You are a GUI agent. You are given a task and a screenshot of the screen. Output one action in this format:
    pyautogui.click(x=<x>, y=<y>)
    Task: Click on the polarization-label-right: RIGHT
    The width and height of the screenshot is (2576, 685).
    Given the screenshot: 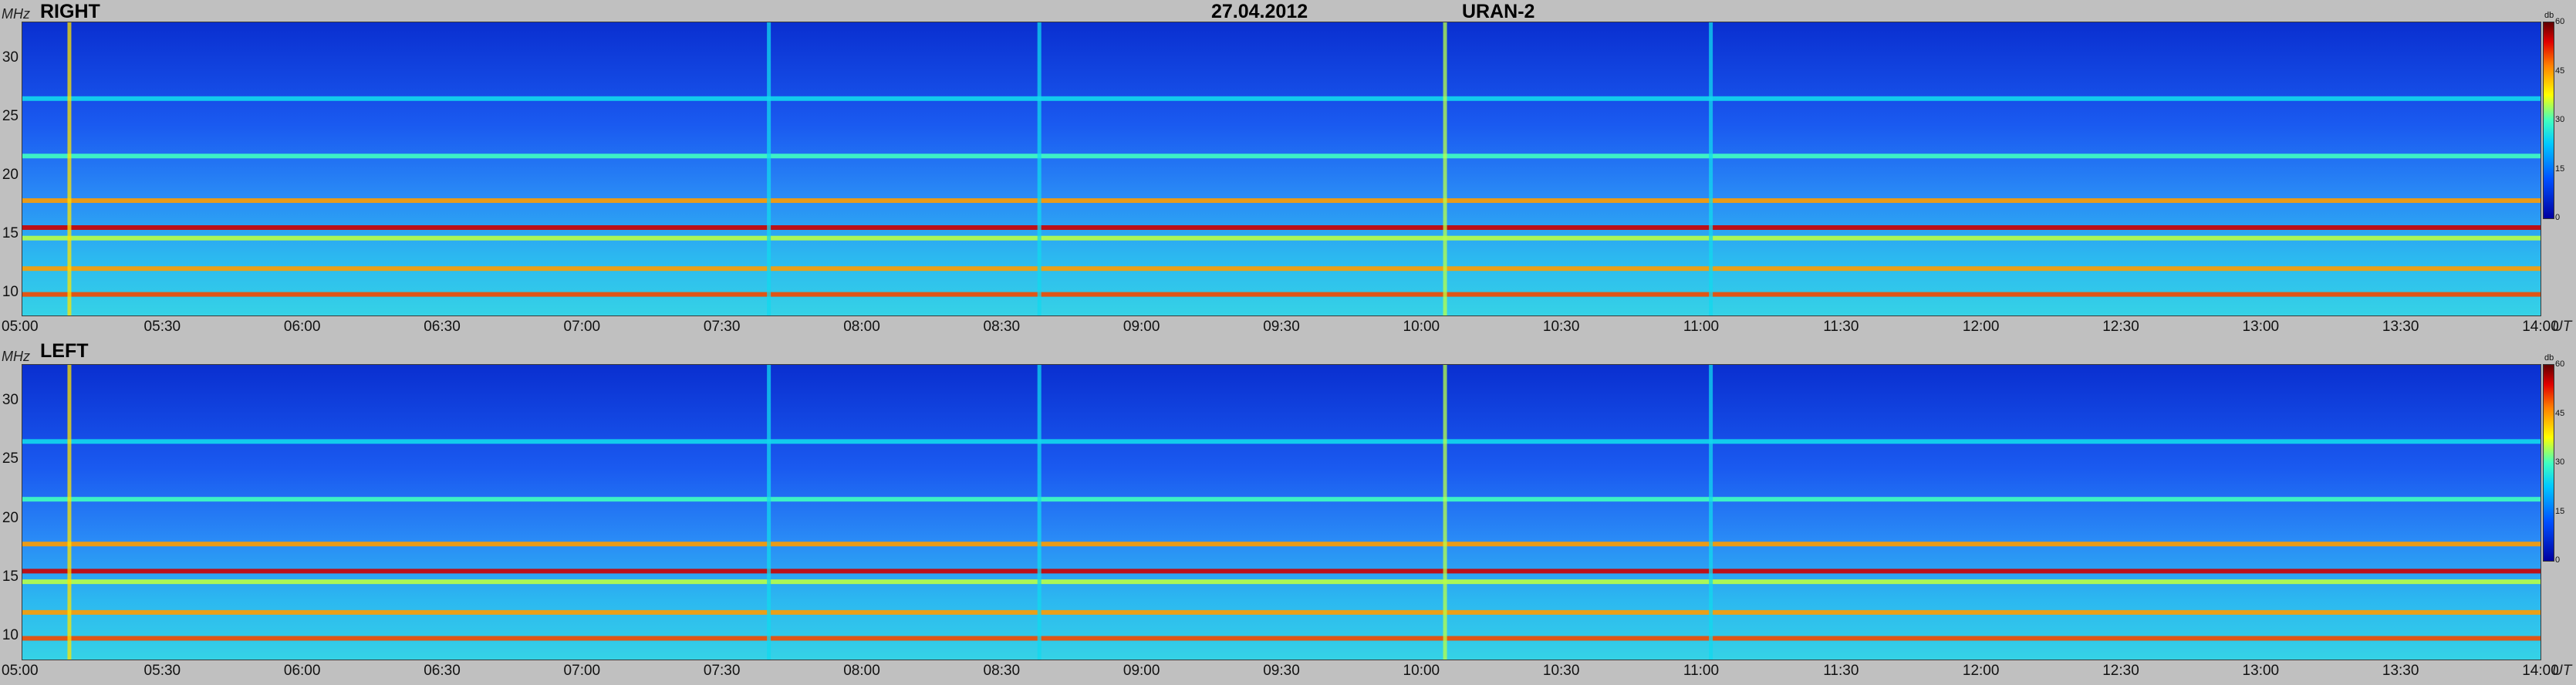 What is the action you would take?
    pyautogui.click(x=70, y=11)
    